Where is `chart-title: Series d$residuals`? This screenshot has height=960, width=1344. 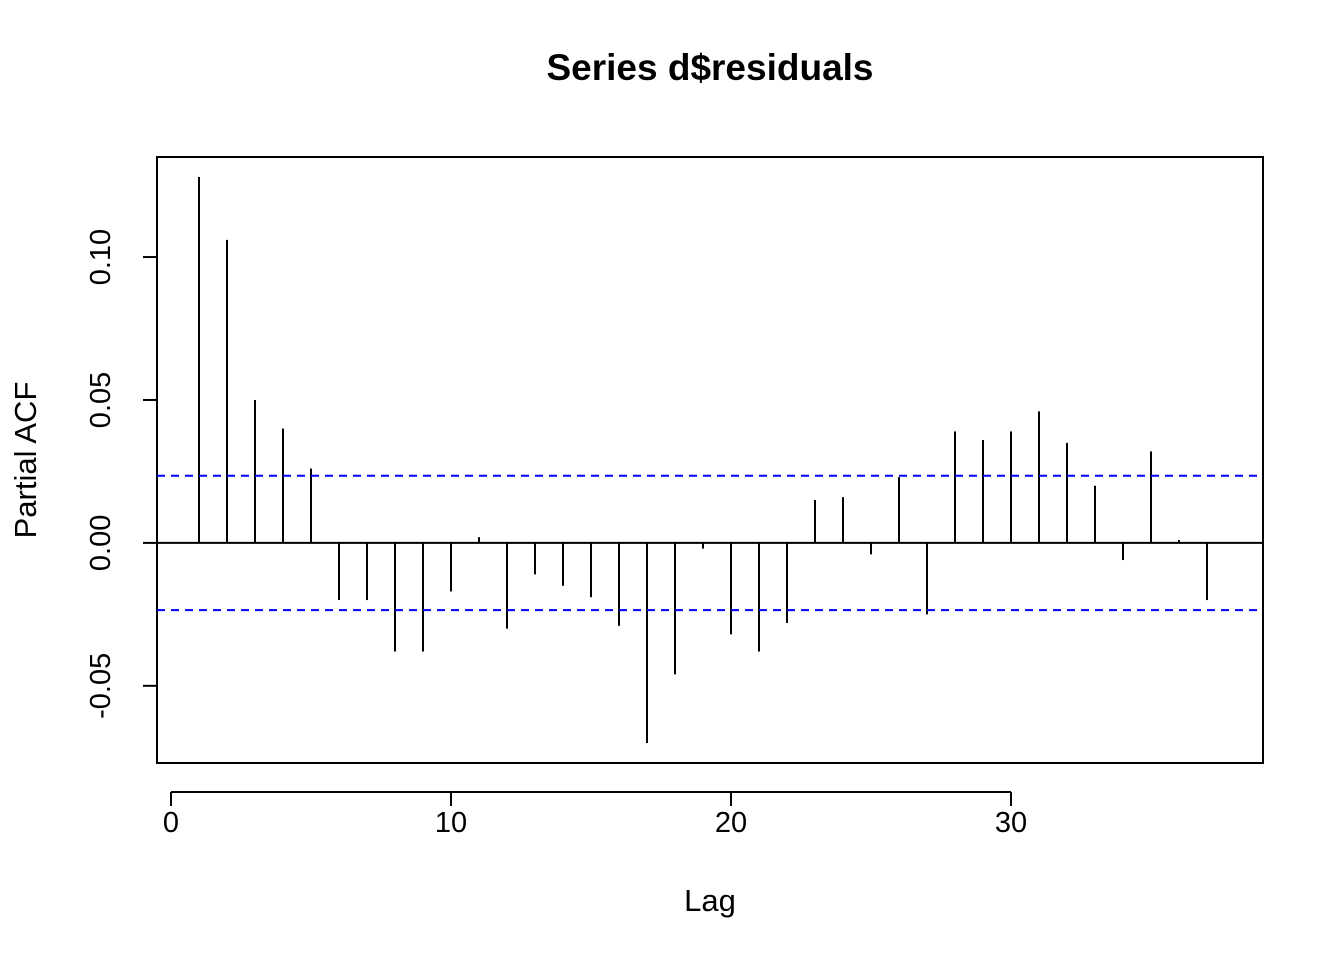 chart-title: Series d$residuals is located at coordinates (709, 67).